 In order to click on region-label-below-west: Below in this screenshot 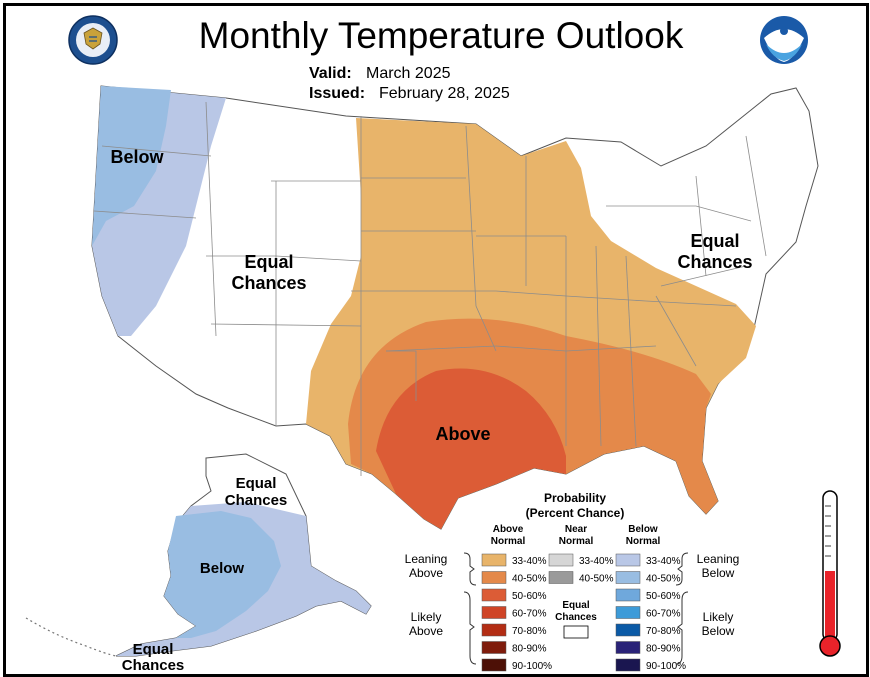, I will do `click(137, 157)`.